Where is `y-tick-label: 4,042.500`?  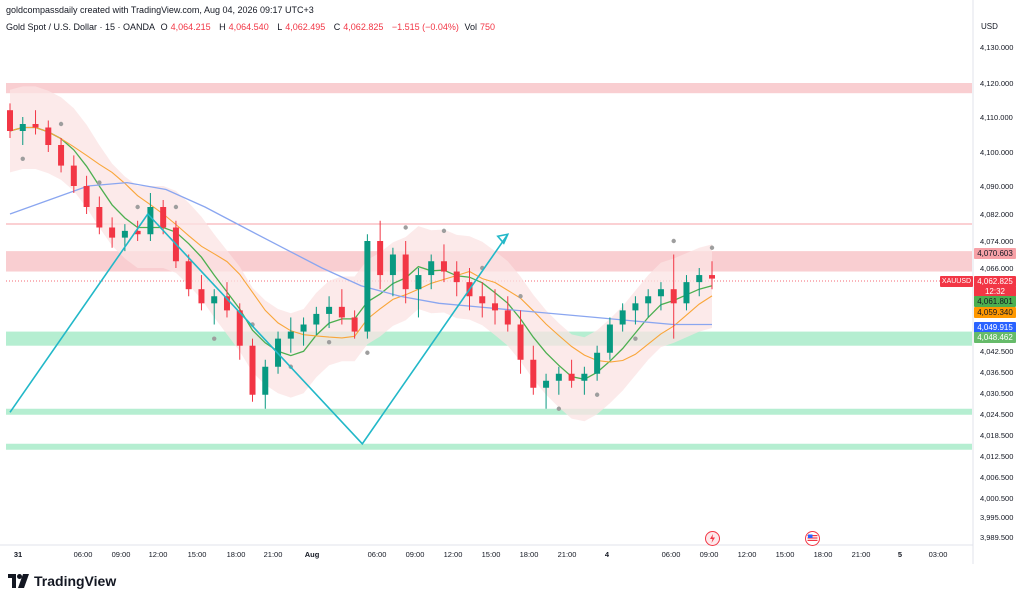 y-tick-label: 4,042.500 is located at coordinates (996, 351).